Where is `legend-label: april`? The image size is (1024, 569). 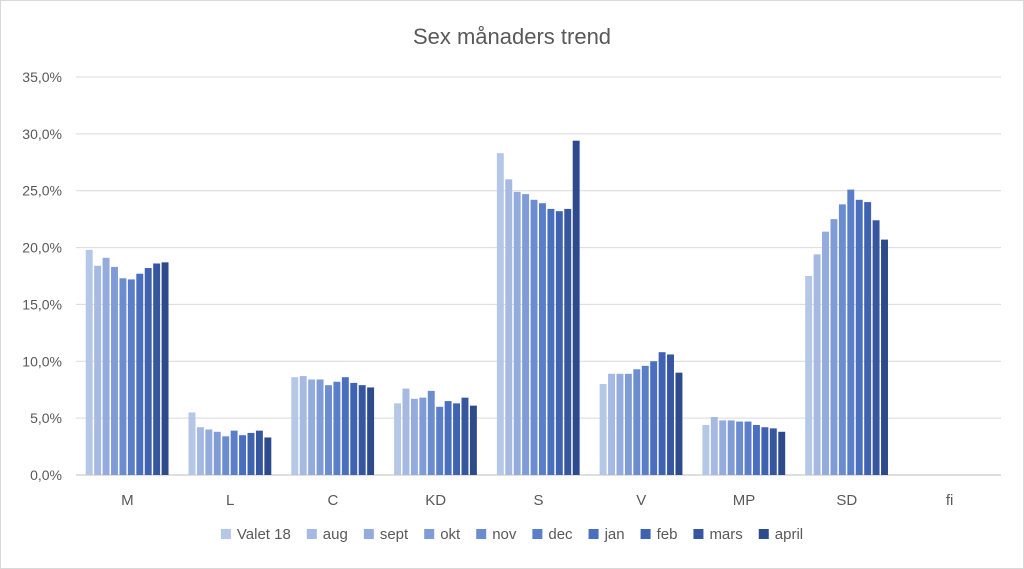
legend-label: april is located at coordinates (789, 534).